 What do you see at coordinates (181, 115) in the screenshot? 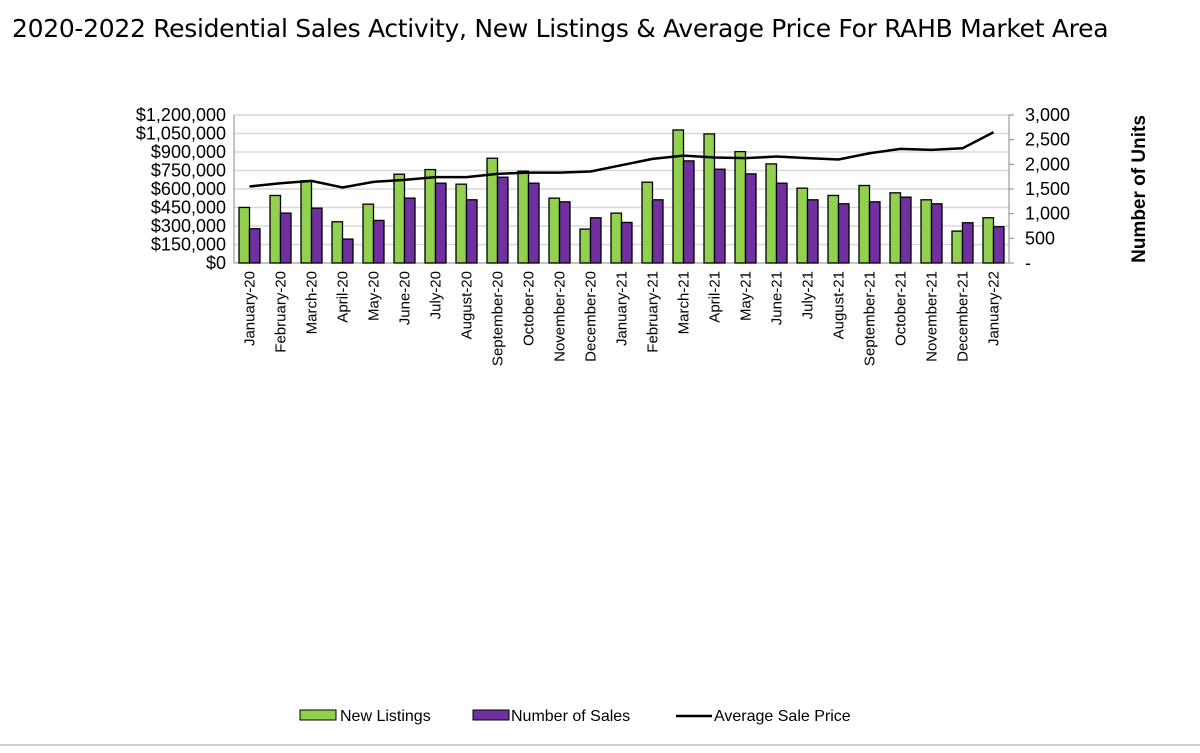
I see `left-tick-label: $1,200,000` at bounding box center [181, 115].